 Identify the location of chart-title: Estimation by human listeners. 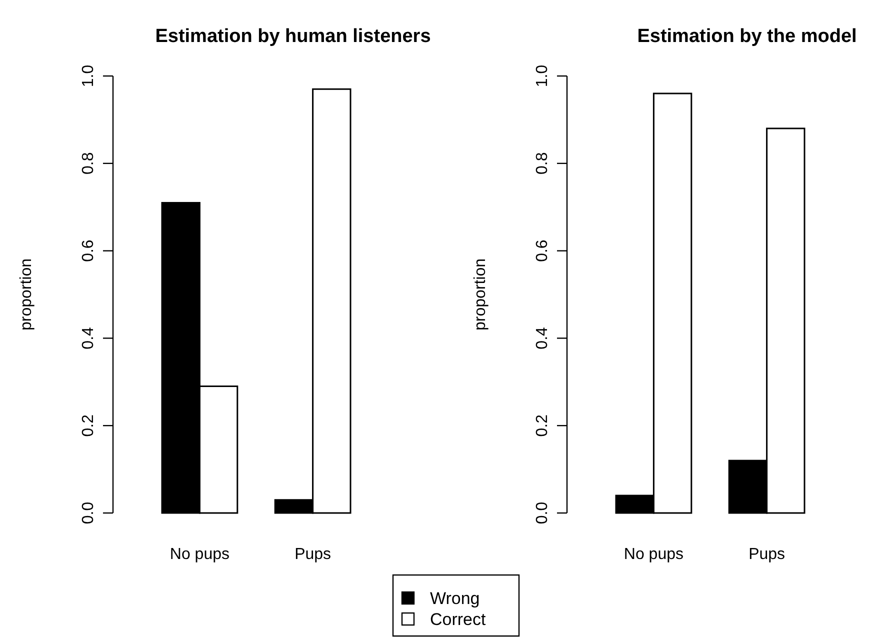
(293, 36).